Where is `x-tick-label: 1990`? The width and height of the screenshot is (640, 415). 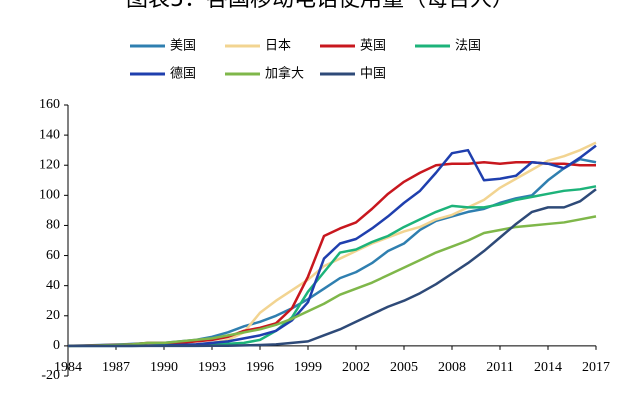 x-tick-label: 1990 is located at coordinates (164, 367).